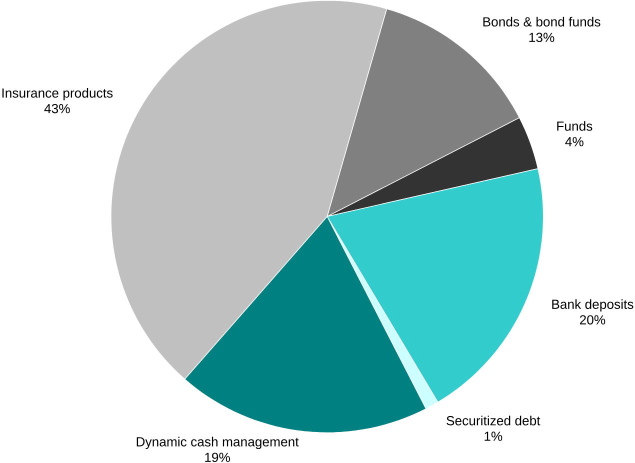 Image resolution: width=635 pixels, height=463 pixels. Describe the element at coordinates (217, 457) in the screenshot. I see `data-label: 19%` at that location.